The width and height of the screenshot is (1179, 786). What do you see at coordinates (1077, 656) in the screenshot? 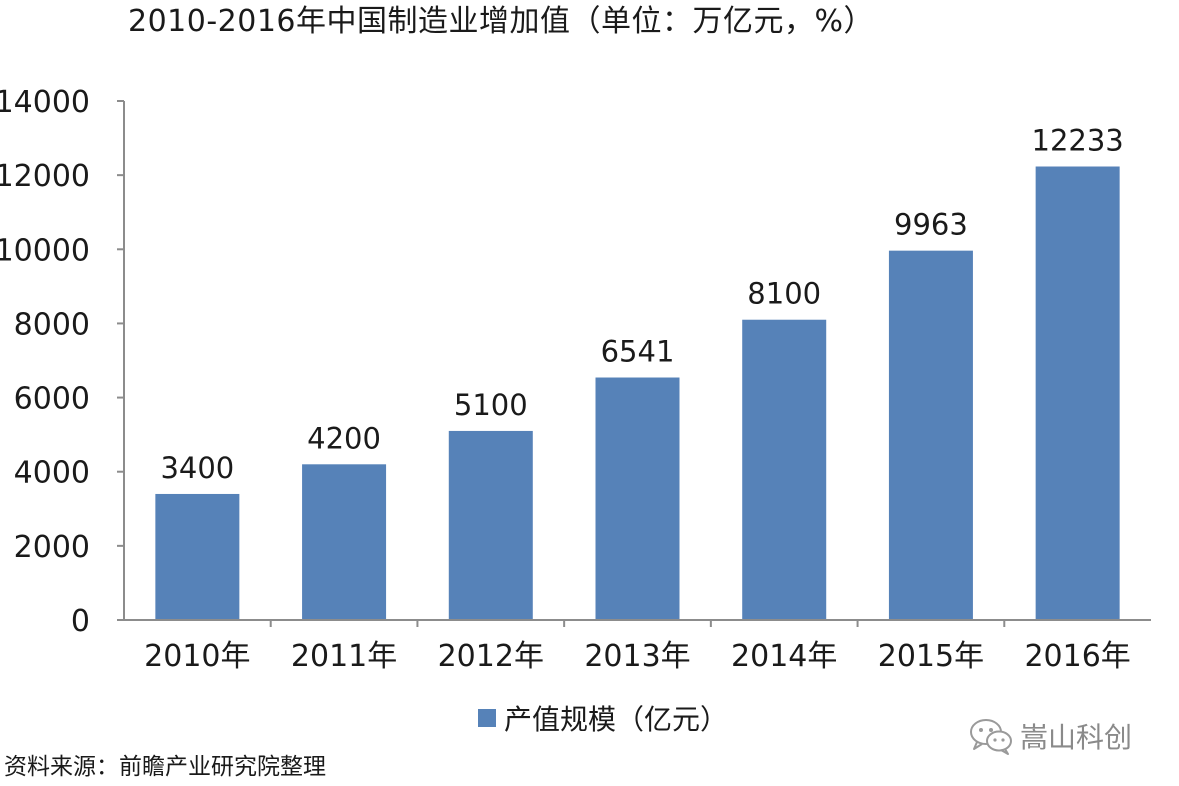
I see `x-axis-tick-label: 2016年` at bounding box center [1077, 656].